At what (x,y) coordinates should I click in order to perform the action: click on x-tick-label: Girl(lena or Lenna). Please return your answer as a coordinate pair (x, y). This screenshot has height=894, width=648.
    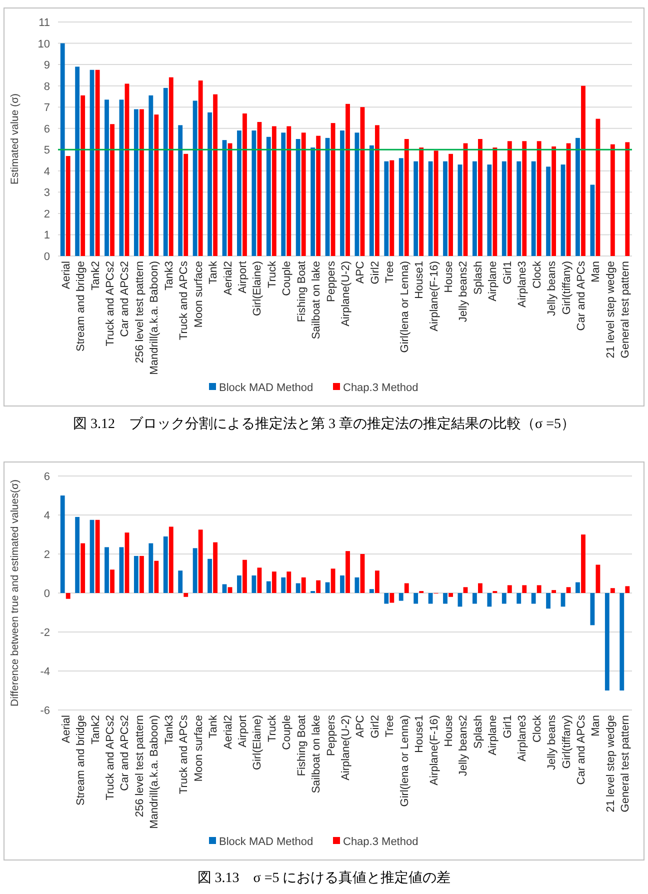
    Looking at the image, I should click on (404, 761).